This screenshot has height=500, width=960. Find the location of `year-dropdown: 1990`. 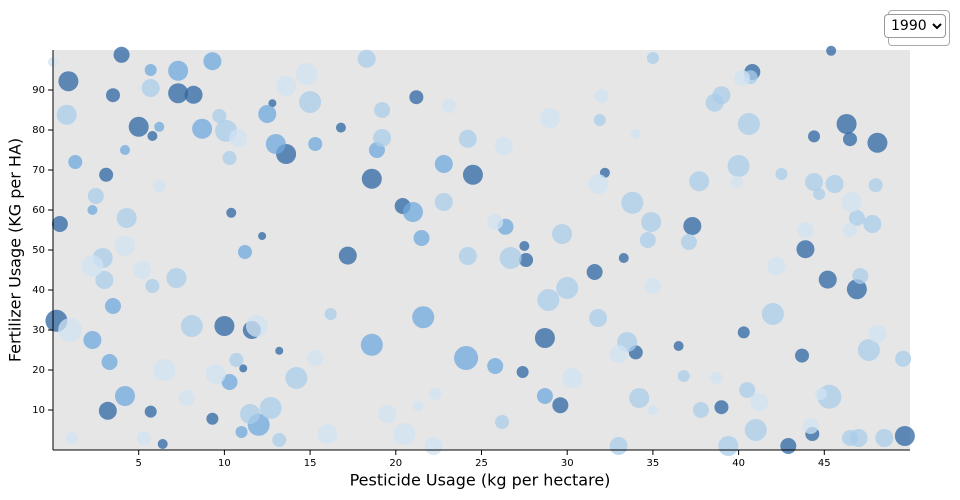

year-dropdown: 1990 is located at coordinates (915, 26).